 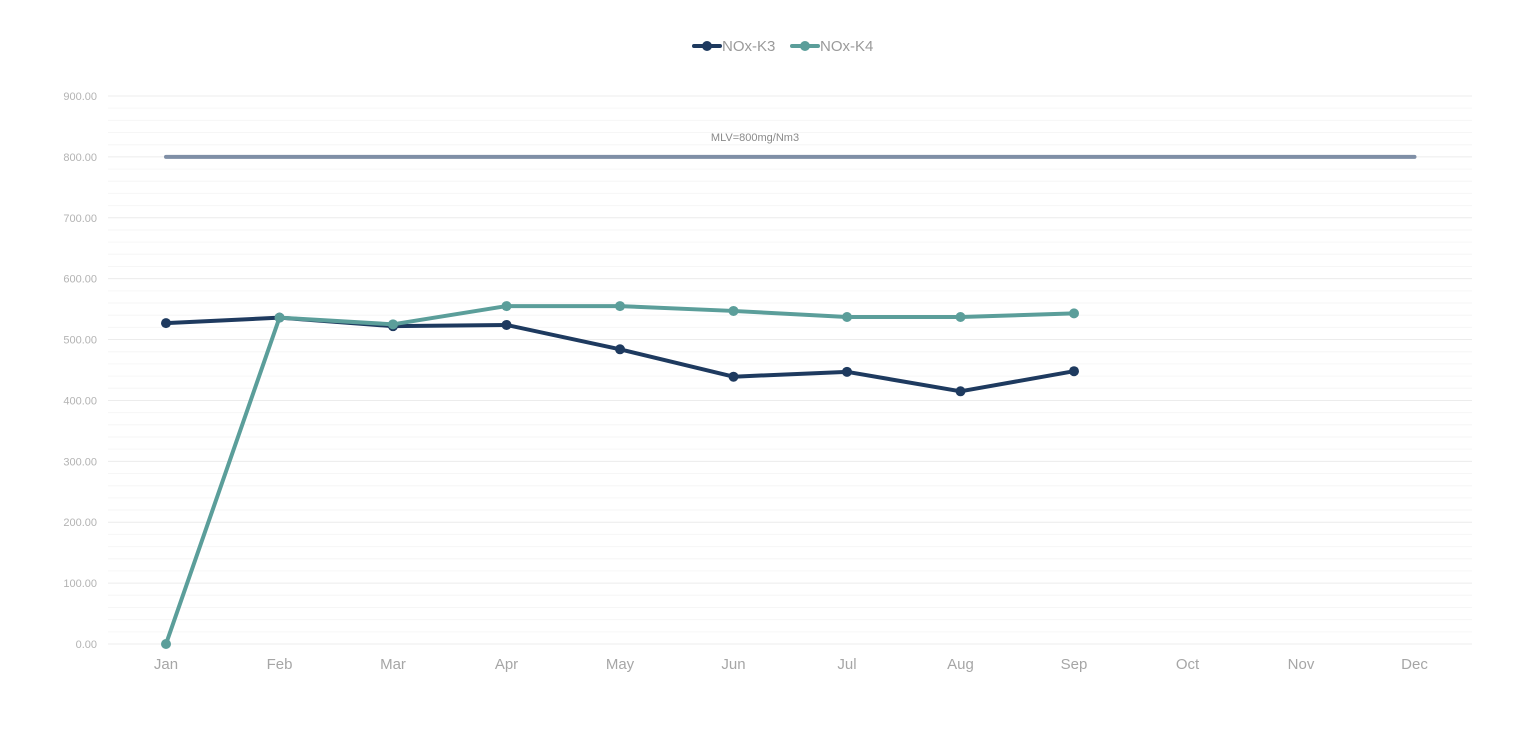 What do you see at coordinates (846, 46) in the screenshot?
I see `legend-label: NOx-K4` at bounding box center [846, 46].